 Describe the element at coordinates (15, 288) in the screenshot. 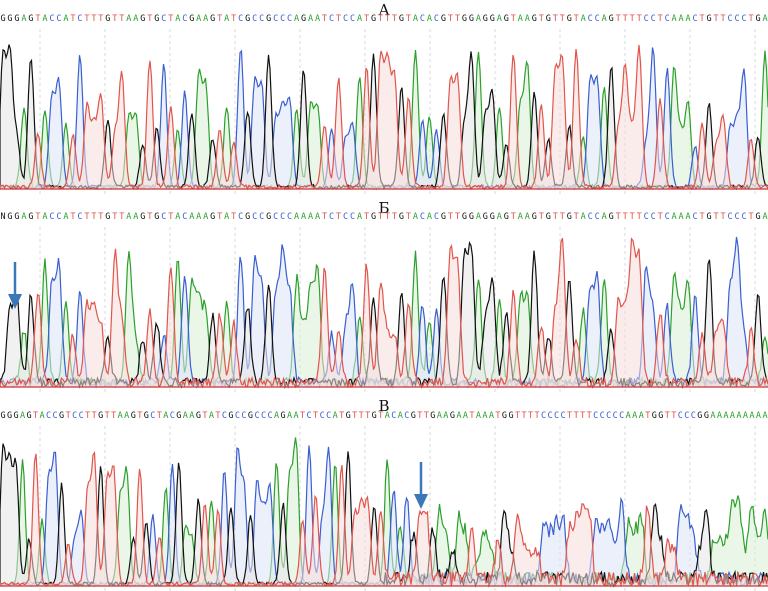

I see `arrow-marker-b` at that location.